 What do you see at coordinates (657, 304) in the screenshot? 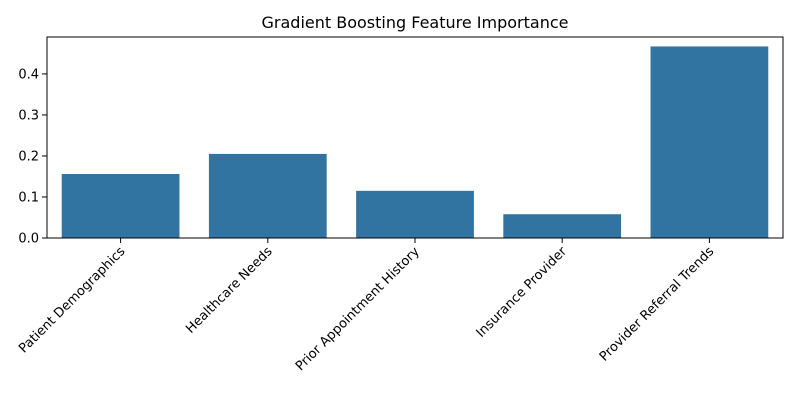
I see `x-tick-label-4: Provider Referral Trends` at bounding box center [657, 304].